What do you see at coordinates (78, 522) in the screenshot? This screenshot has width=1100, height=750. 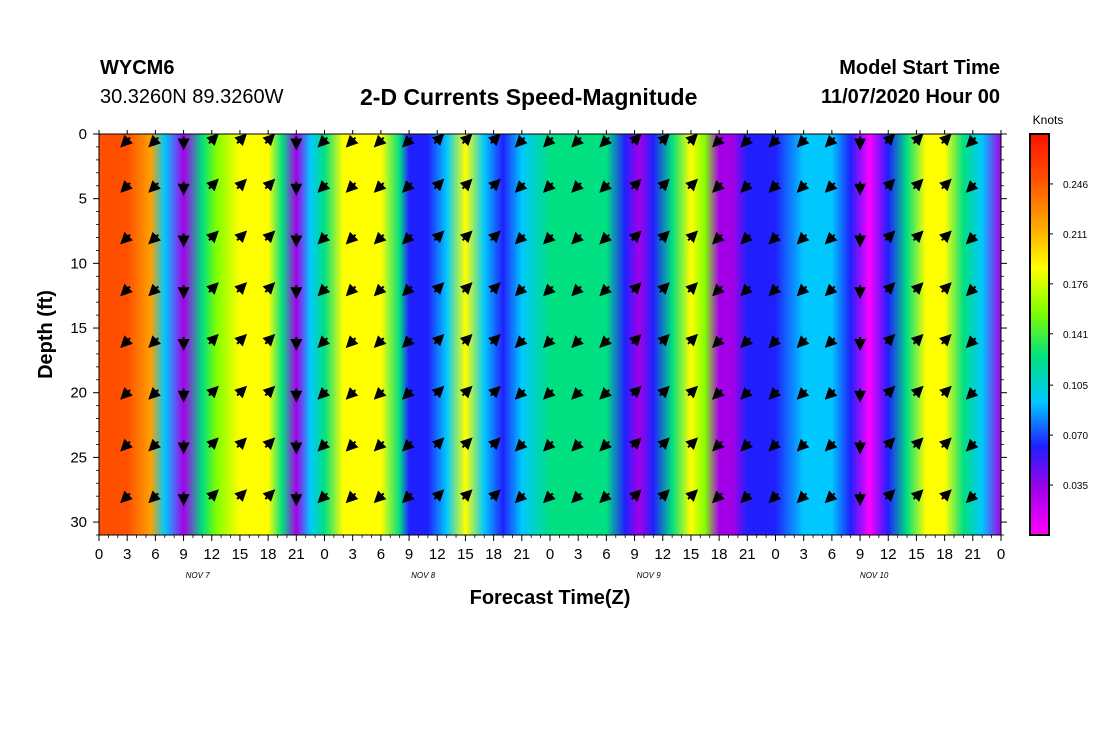 I see `y-tick-label: 30` at bounding box center [78, 522].